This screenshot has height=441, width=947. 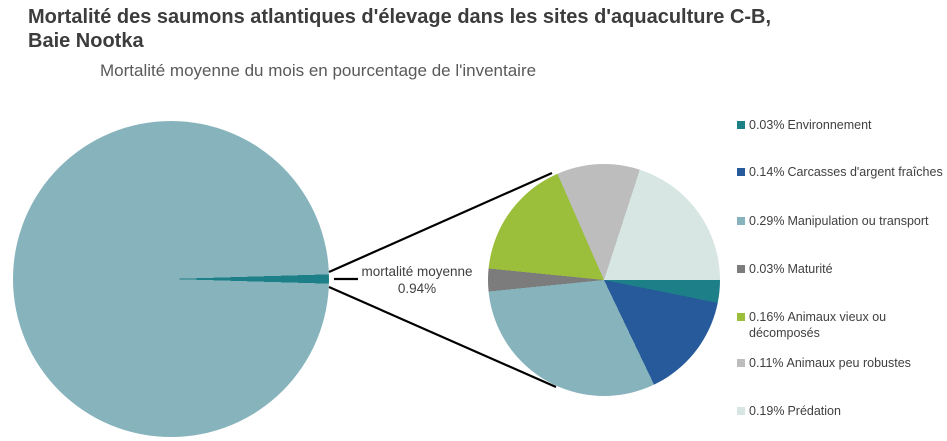 What do you see at coordinates (741, 172) in the screenshot?
I see `legend-swatch-carcasses` at bounding box center [741, 172].